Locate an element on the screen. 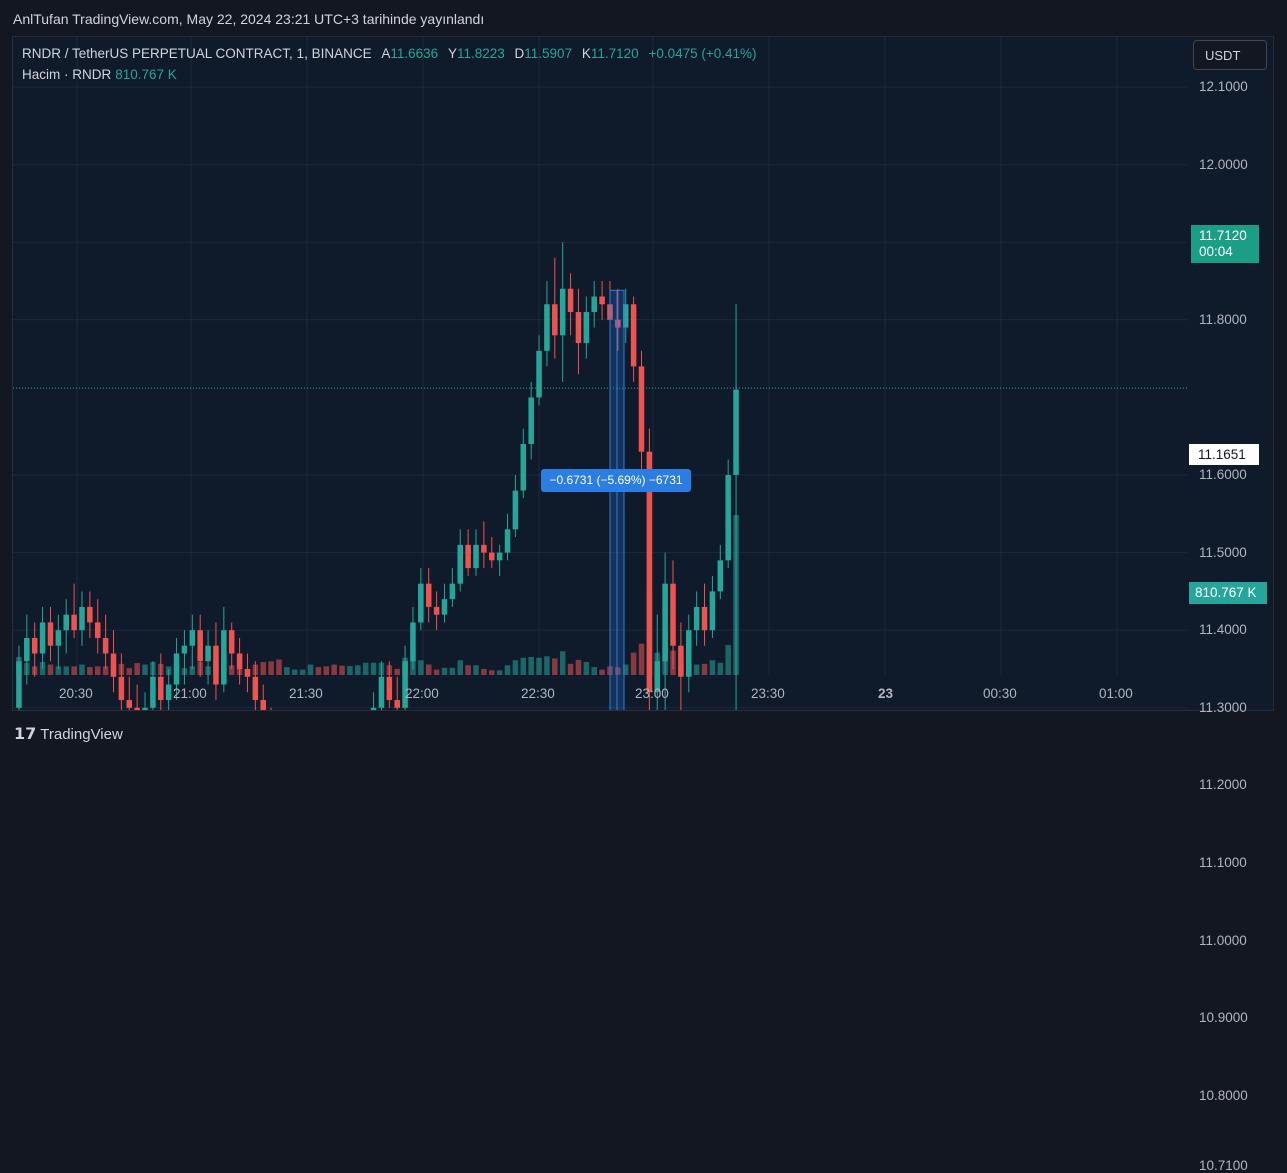 This screenshot has height=1173, width=1287. price-tick-label: 11.5000 is located at coordinates (1223, 552).